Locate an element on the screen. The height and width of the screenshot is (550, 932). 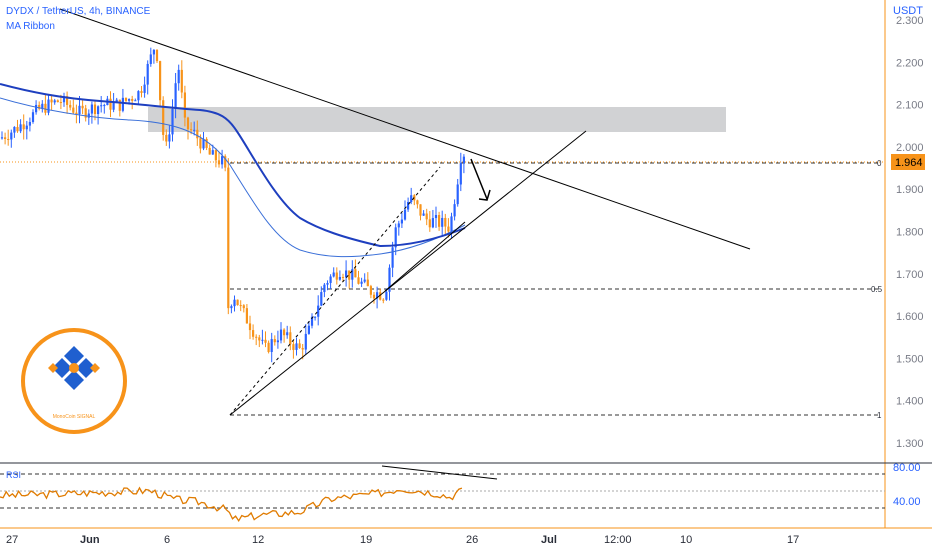
rsi-line is located at coordinates (231, 504).